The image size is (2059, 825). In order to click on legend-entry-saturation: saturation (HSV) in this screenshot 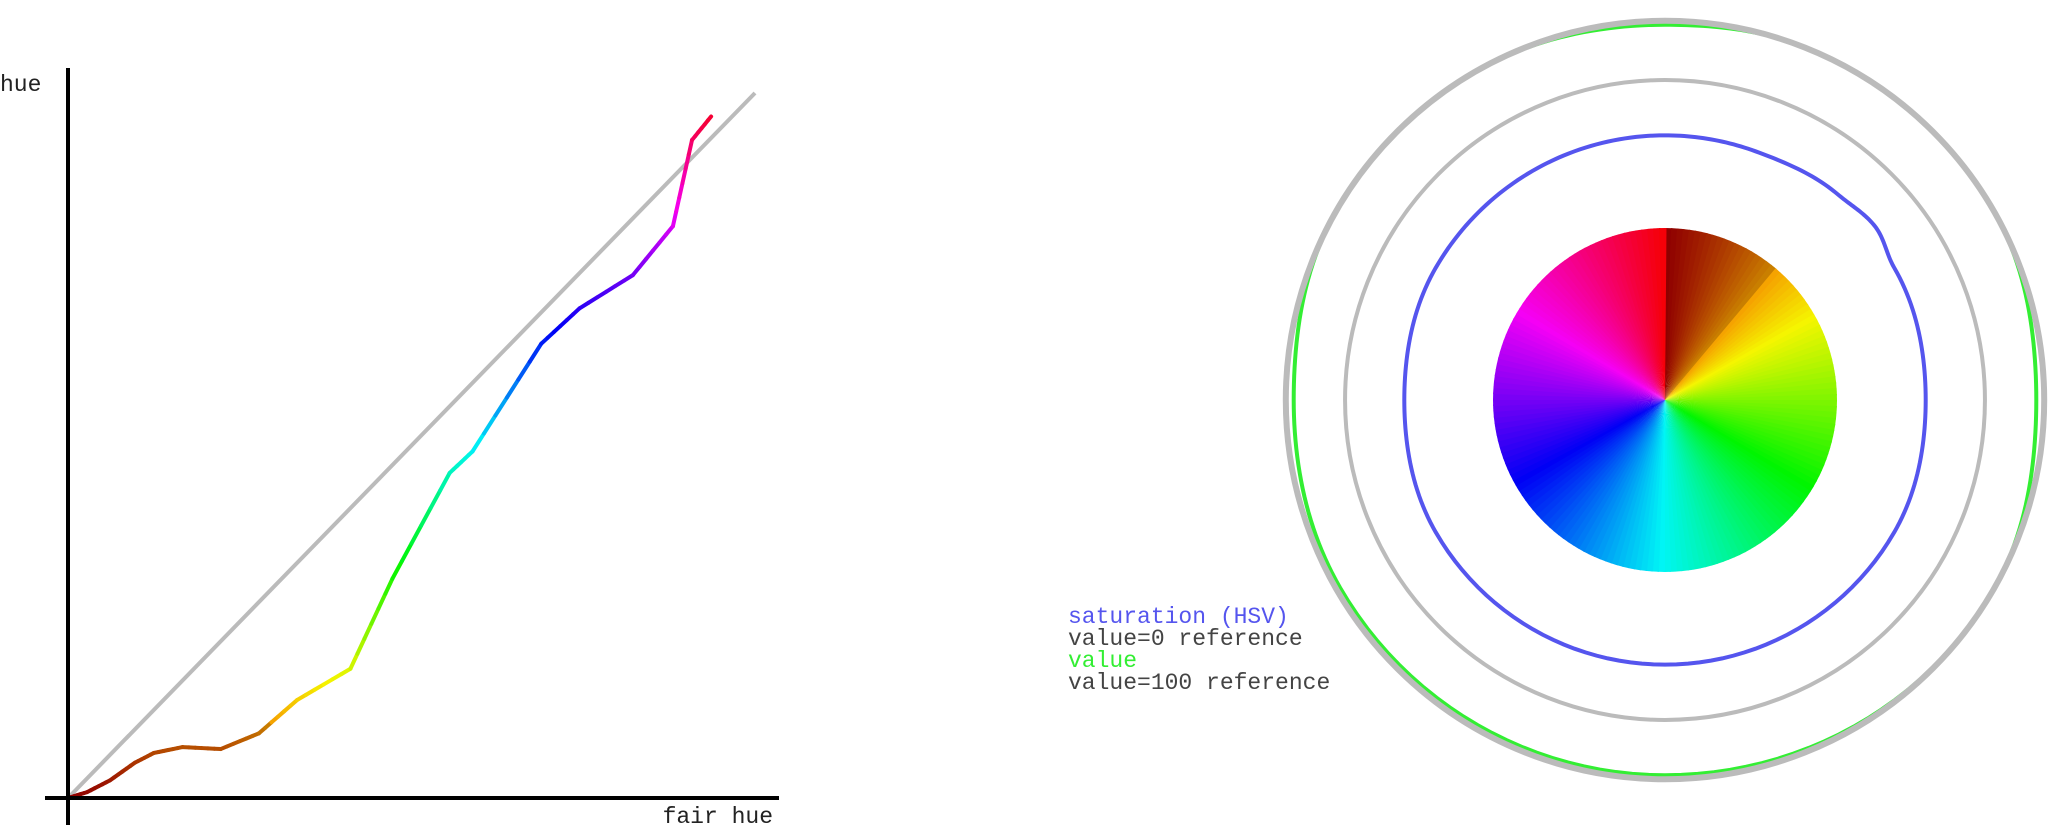, I will do `click(1178, 617)`.